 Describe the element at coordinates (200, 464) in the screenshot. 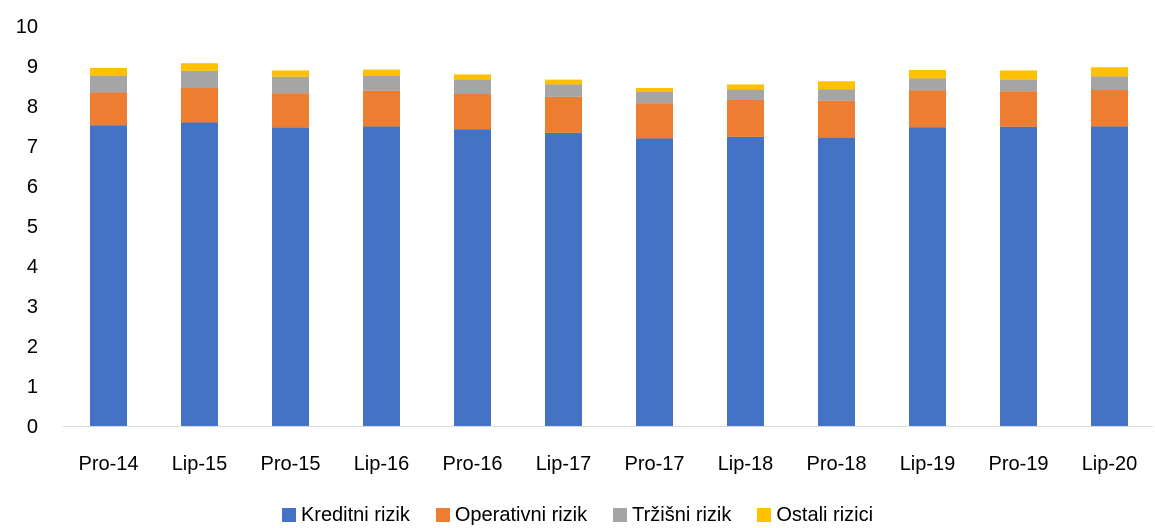

I see `x-tick-label: Lip-15` at that location.